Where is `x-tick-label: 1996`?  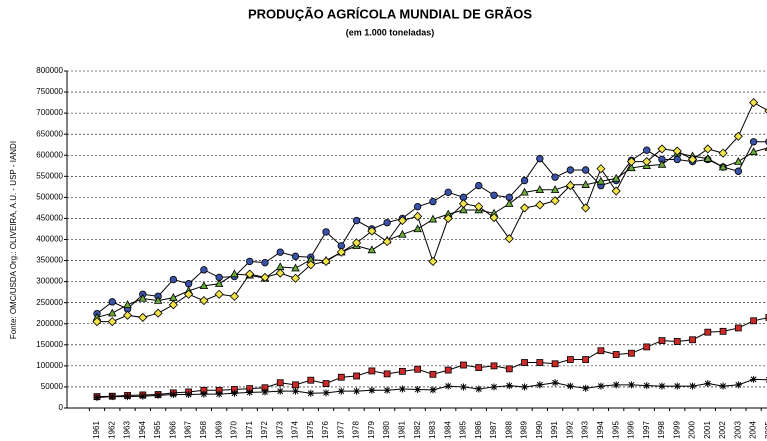 x-tick-label: 1996 is located at coordinates (631, 430).